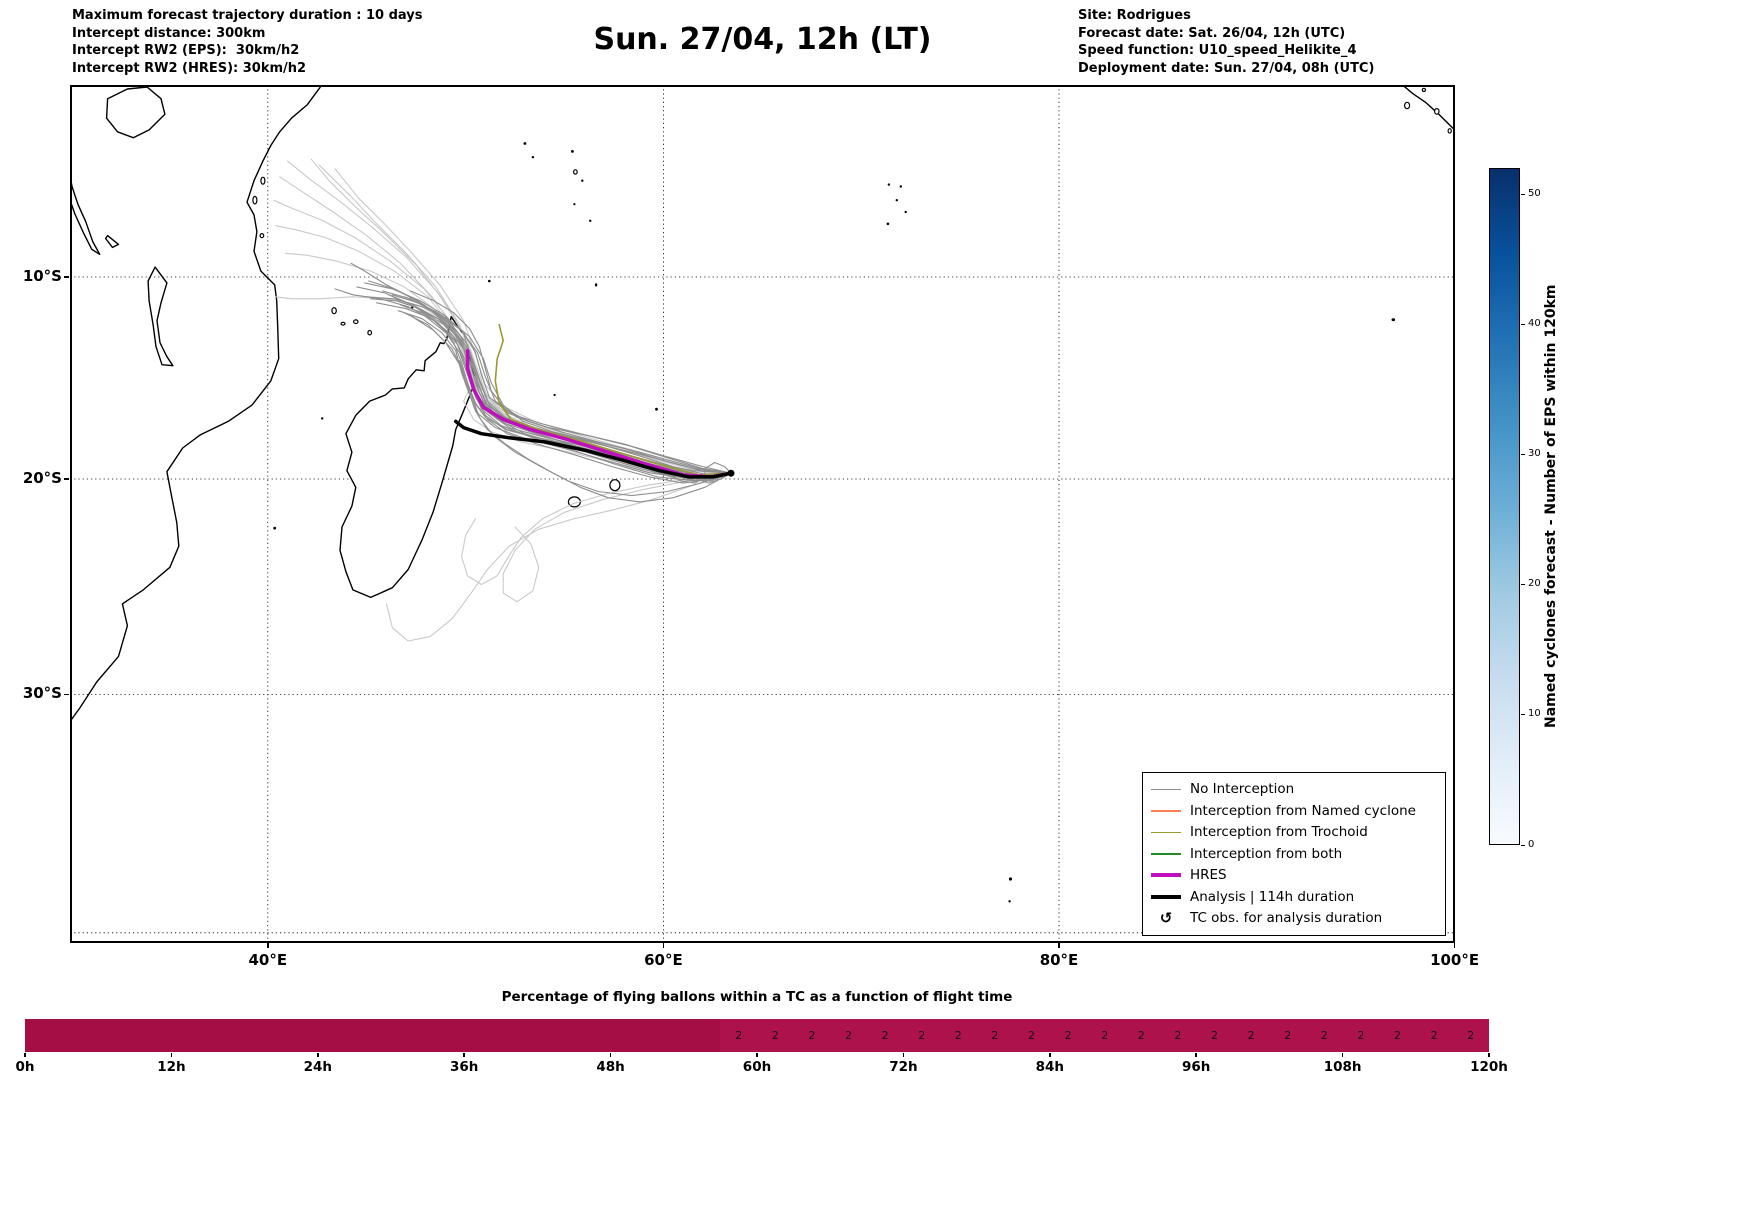  Describe the element at coordinates (1534, 453) in the screenshot. I see `colorbar-tick-label: 30` at that location.